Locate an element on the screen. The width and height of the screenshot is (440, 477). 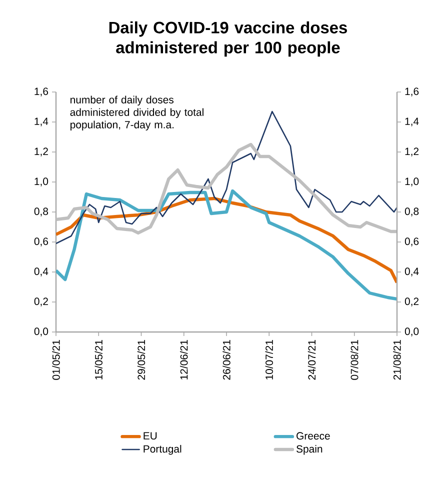
x-tick-label: 24/07/21 is located at coordinates (312, 360).